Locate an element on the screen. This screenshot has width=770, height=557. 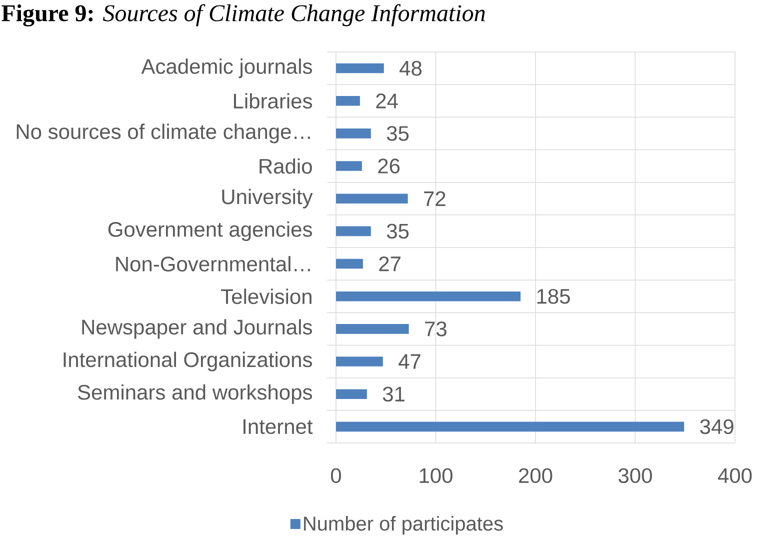
x-tick-label: 200 is located at coordinates (535, 476).